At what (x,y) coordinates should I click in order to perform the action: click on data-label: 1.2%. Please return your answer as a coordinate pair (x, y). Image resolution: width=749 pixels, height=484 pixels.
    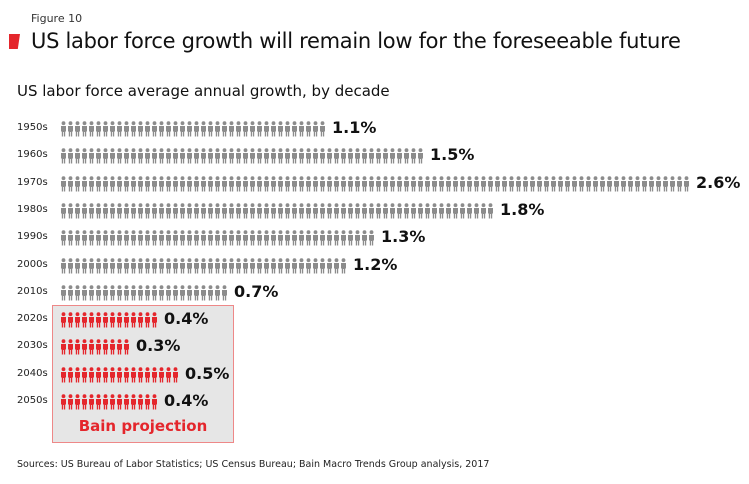
    Looking at the image, I should click on (375, 264).